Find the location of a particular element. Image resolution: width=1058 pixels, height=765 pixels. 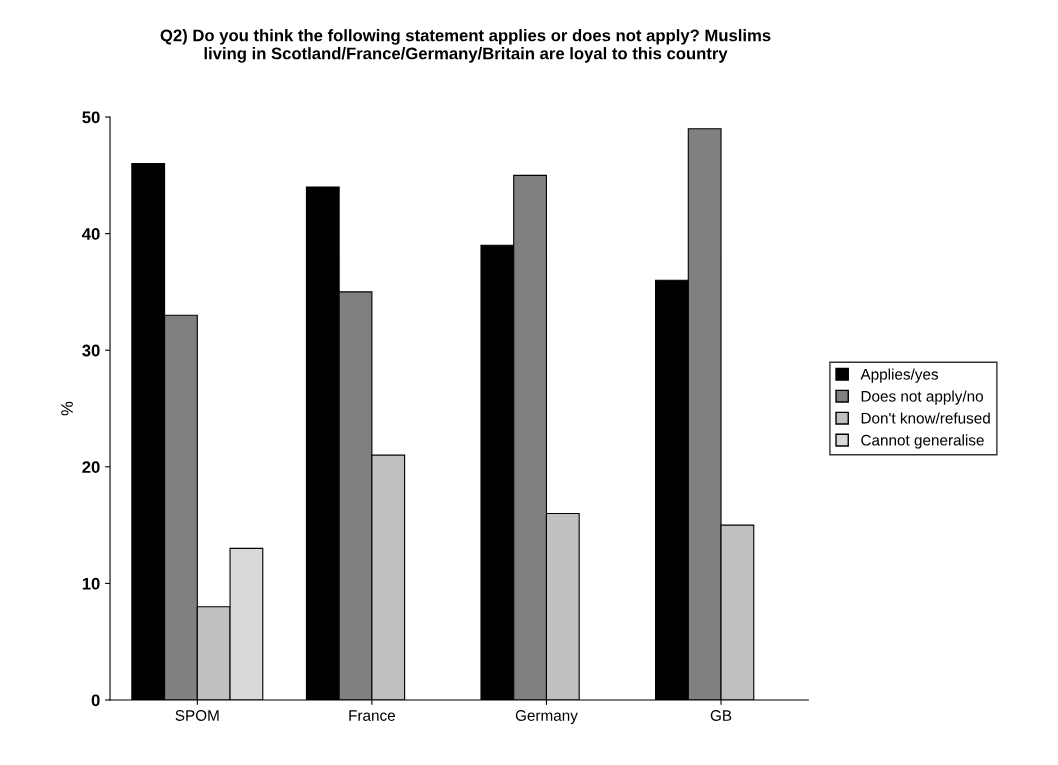

x-tick-label: SPOM is located at coordinates (197, 715).